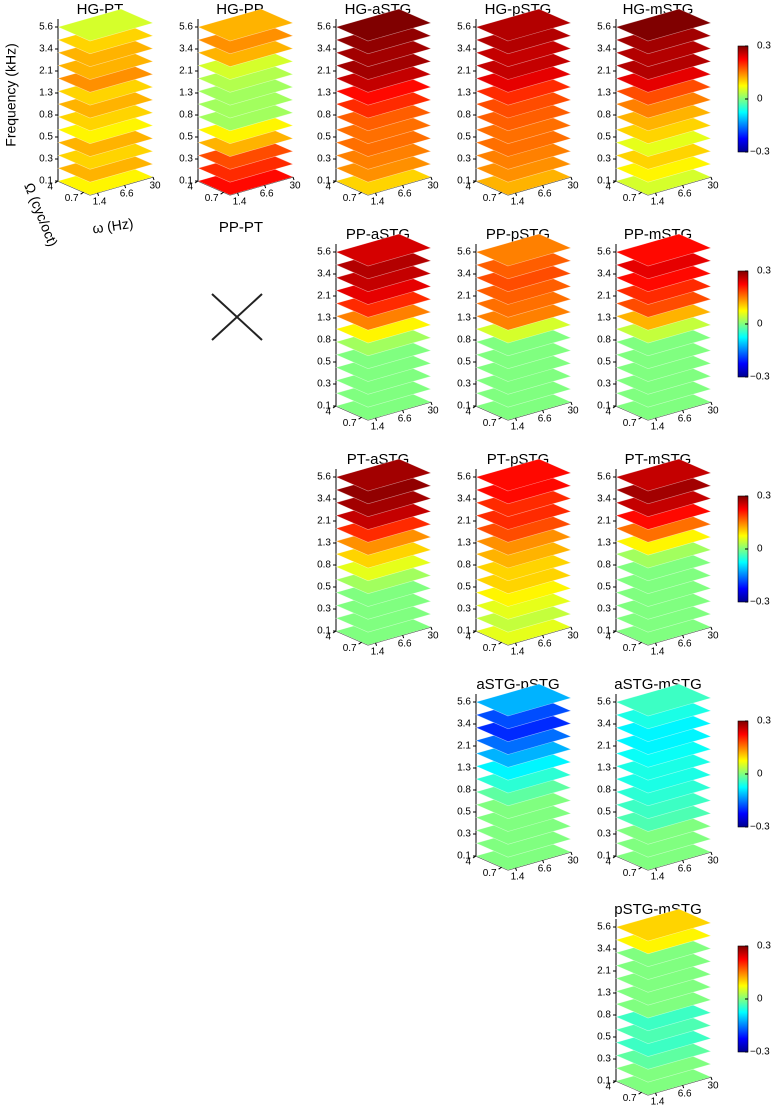 The width and height of the screenshot is (780, 1107). What do you see at coordinates (760, 774) in the screenshot?
I see `colorbar-tick-label: 0` at bounding box center [760, 774].